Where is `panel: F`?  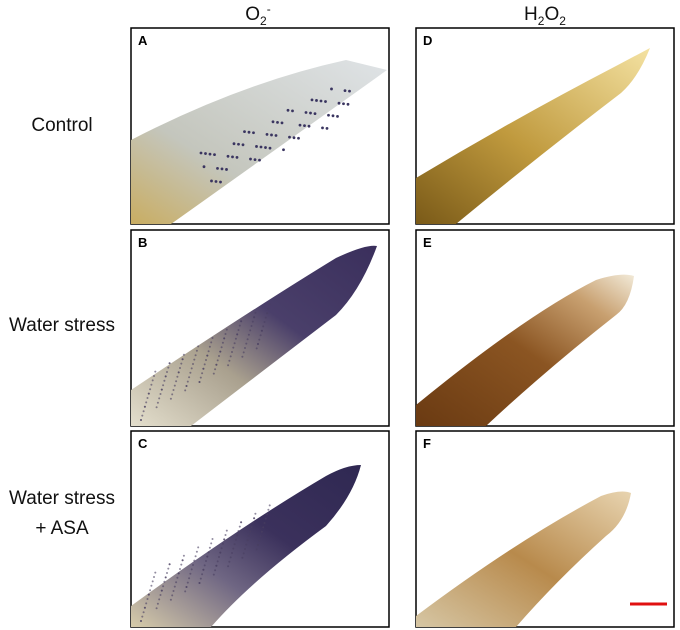 panel: F is located at coordinates (545, 529).